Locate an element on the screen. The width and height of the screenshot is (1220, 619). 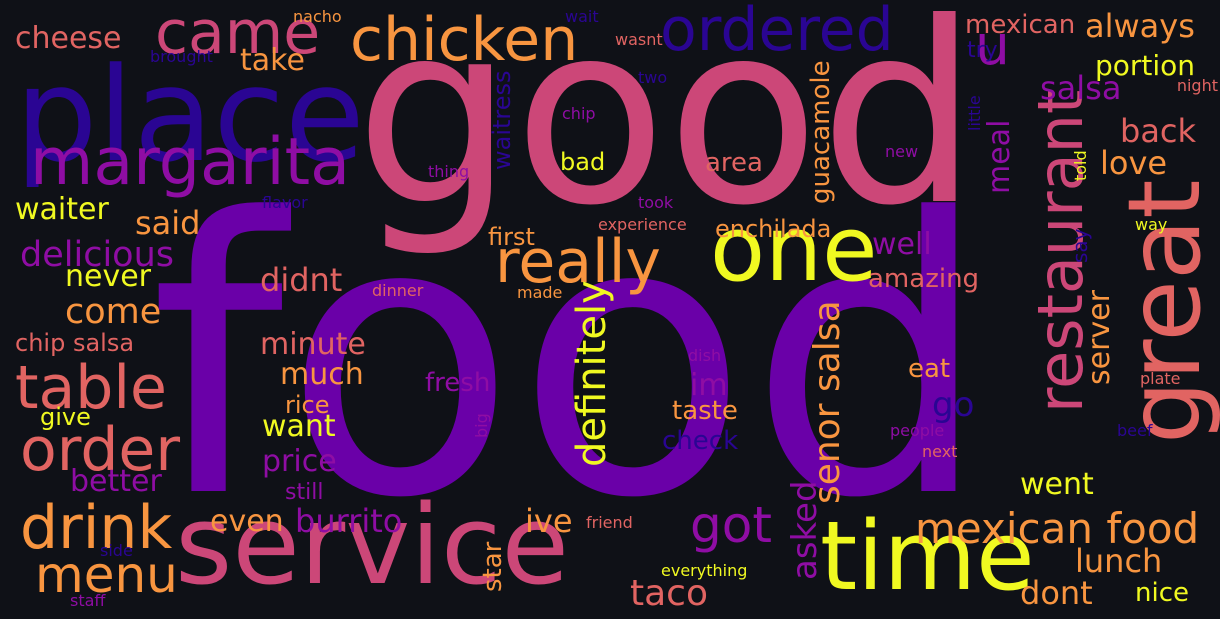
word-area: area is located at coordinates (734, 163).